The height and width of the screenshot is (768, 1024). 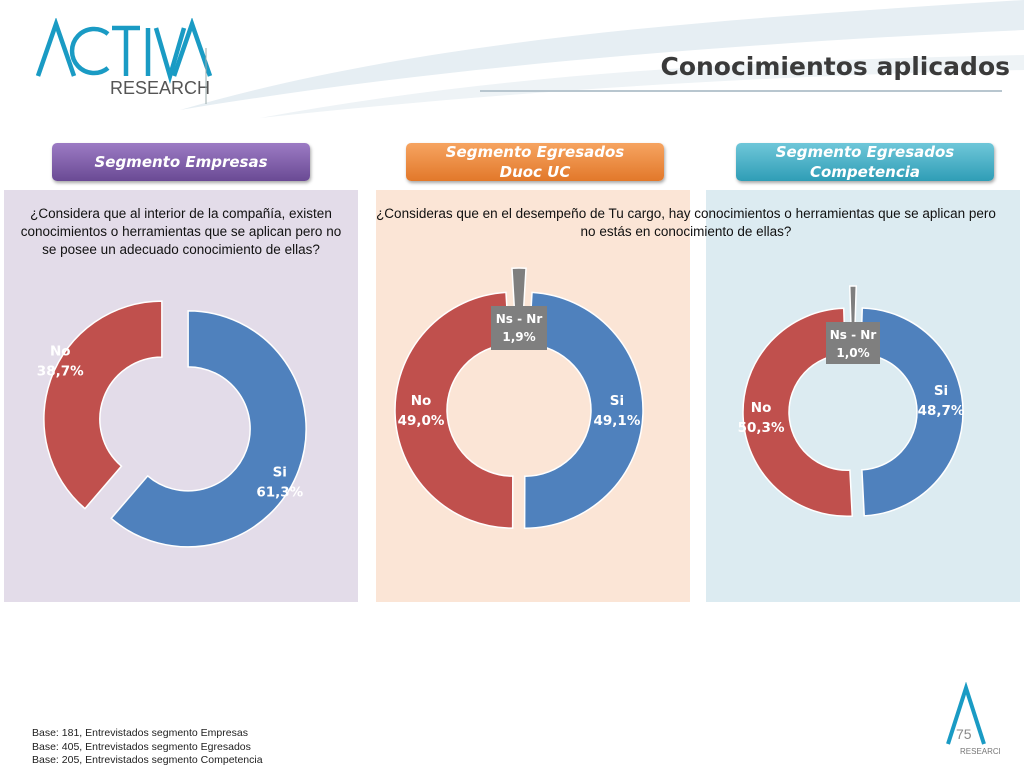 I want to click on slice-value-label: 1,9%, so click(x=518, y=337).